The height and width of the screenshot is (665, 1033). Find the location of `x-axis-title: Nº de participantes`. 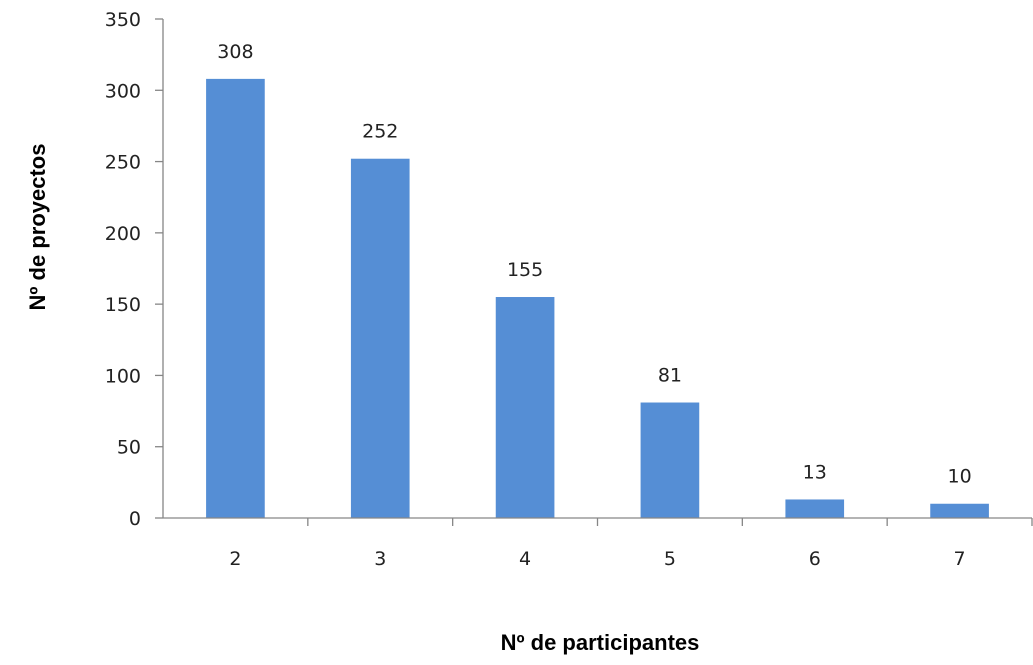

x-axis-title: Nº de participantes is located at coordinates (600, 642).